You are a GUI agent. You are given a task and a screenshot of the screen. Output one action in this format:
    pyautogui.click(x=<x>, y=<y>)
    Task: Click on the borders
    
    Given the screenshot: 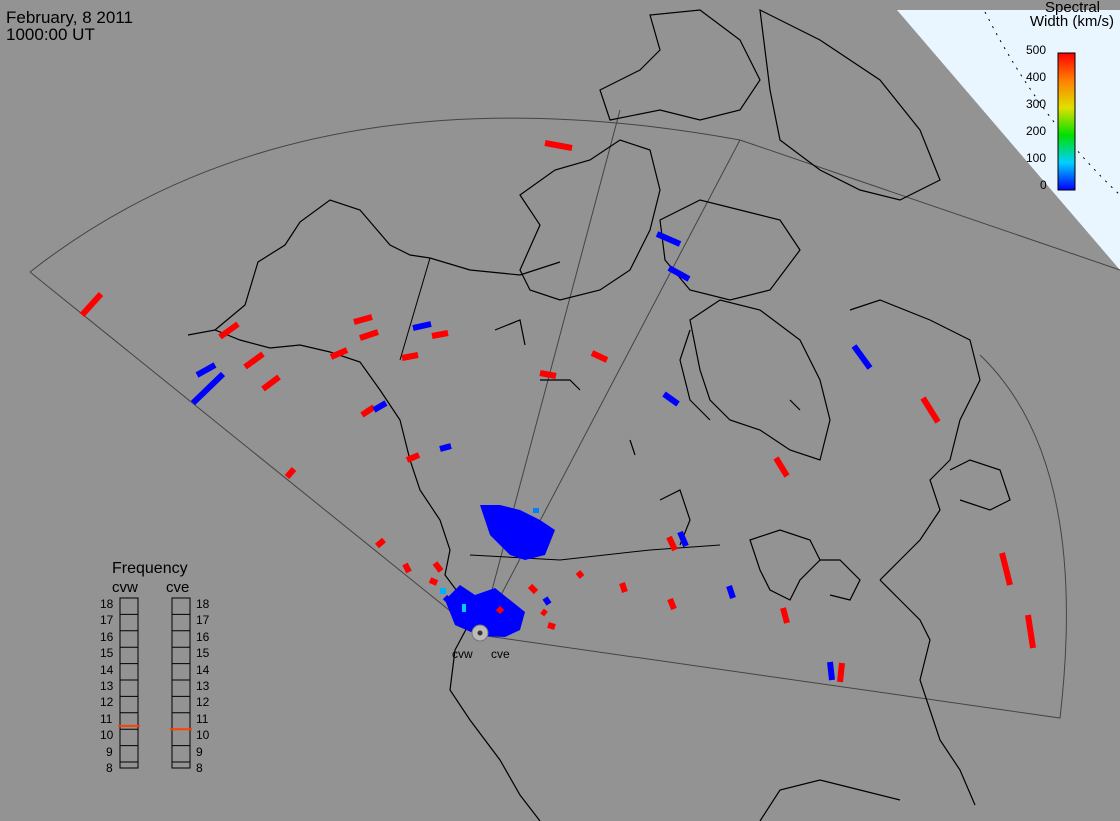 What is the action you would take?
    pyautogui.click(x=560, y=409)
    